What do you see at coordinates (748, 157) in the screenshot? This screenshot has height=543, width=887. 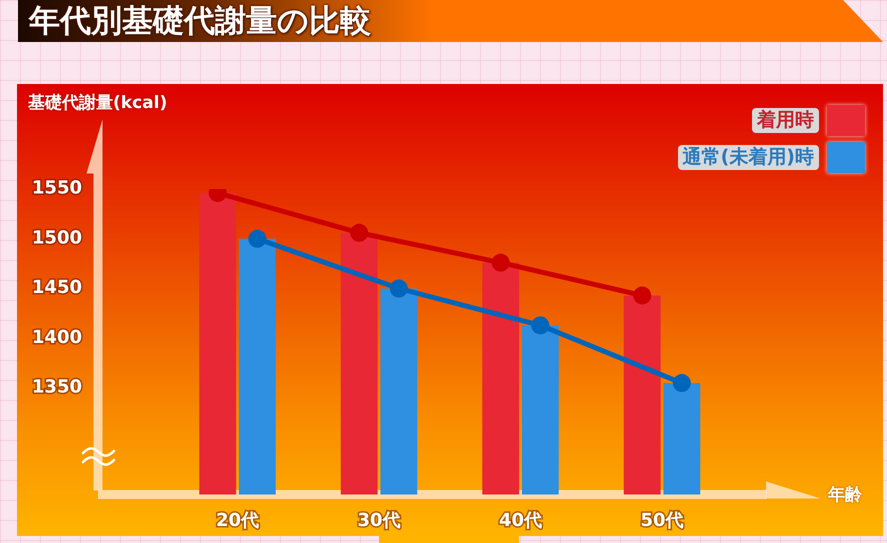 I see `legend-label: 通常(未着用)時` at bounding box center [748, 157].